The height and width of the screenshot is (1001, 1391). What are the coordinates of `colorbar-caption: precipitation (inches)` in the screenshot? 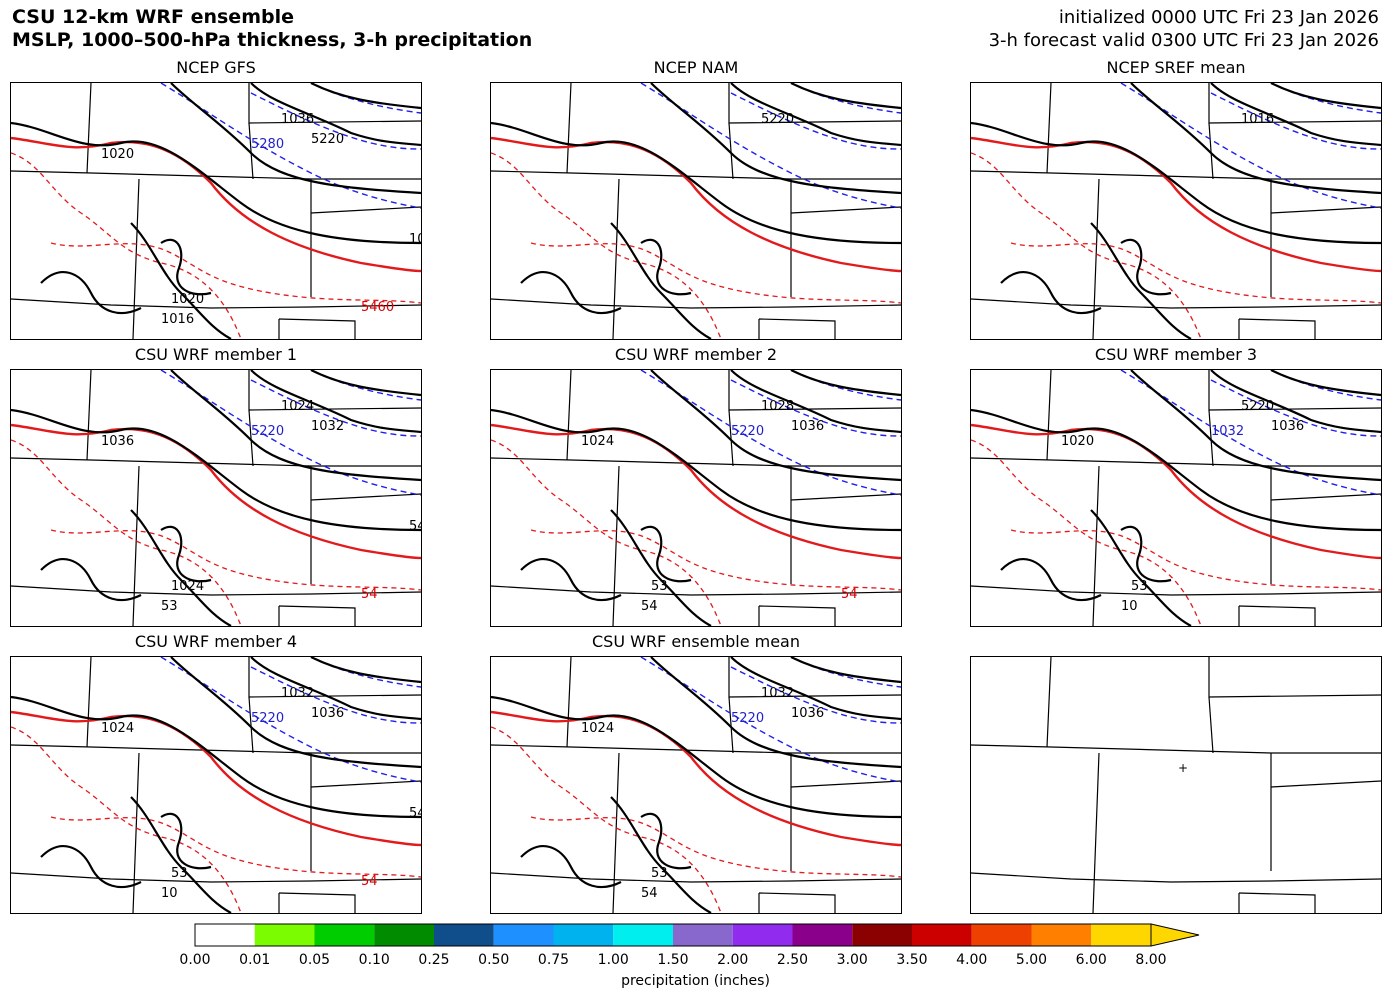 It's located at (695, 981).